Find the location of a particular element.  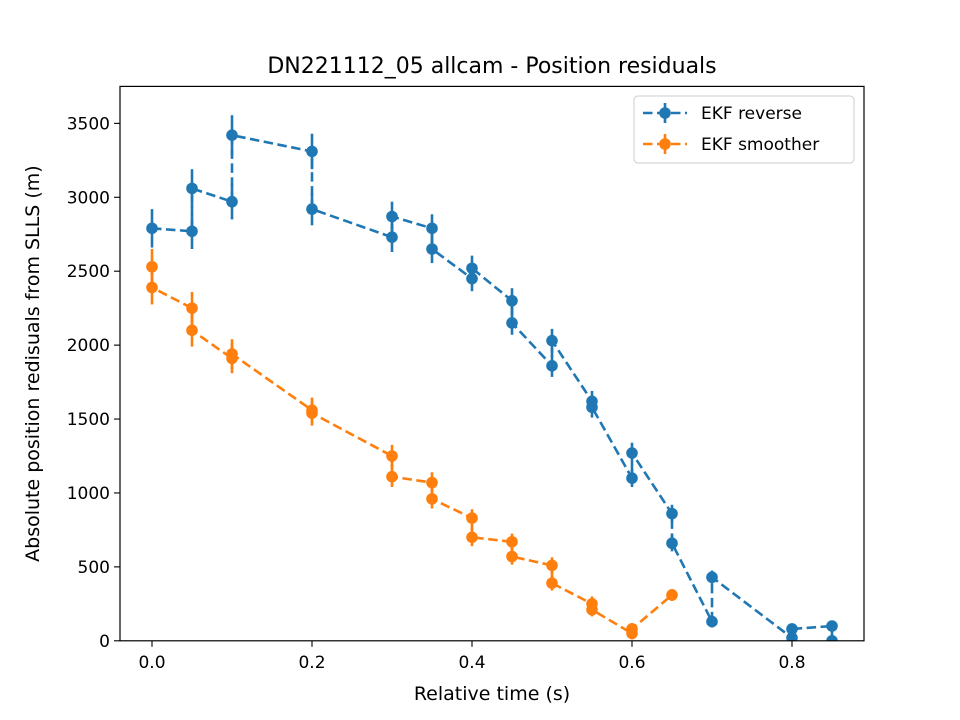

legend: EKF reverse EKF smoother is located at coordinates (744, 129).